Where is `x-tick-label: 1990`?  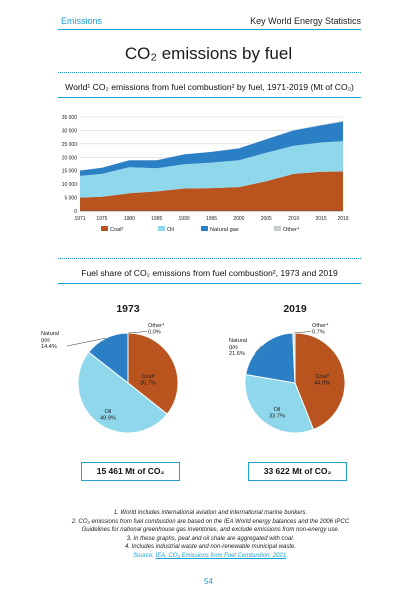
x-tick-label: 1990 is located at coordinates (184, 219).